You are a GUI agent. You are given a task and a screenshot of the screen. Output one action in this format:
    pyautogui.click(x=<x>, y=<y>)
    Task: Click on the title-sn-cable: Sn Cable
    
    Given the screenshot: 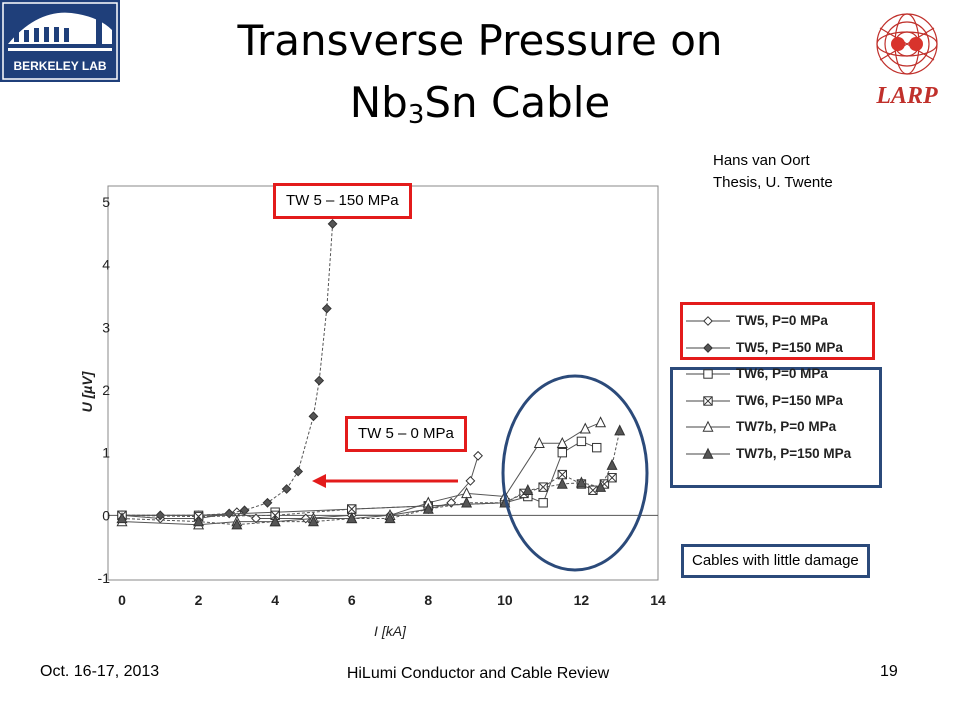 What is the action you would take?
    pyautogui.click(x=517, y=102)
    